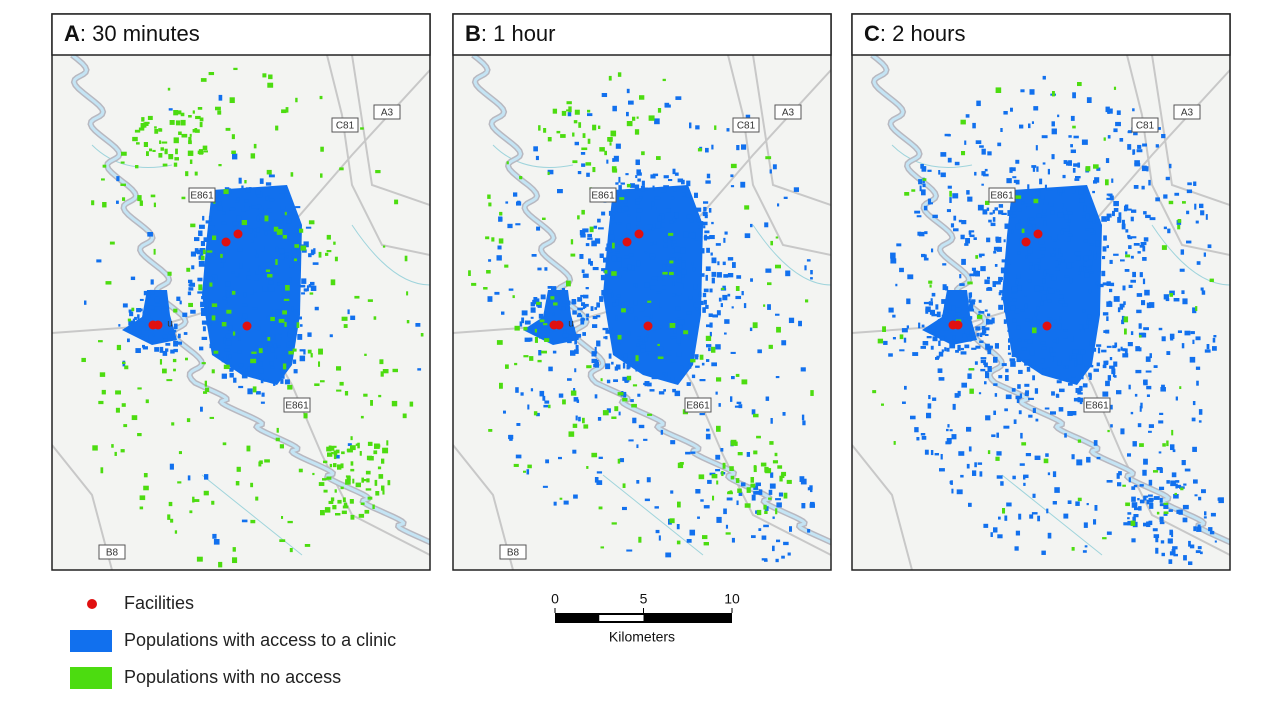 This screenshot has width=1280, height=720. Describe the element at coordinates (232, 677) in the screenshot. I see `legend-label: Populations with no access` at that location.